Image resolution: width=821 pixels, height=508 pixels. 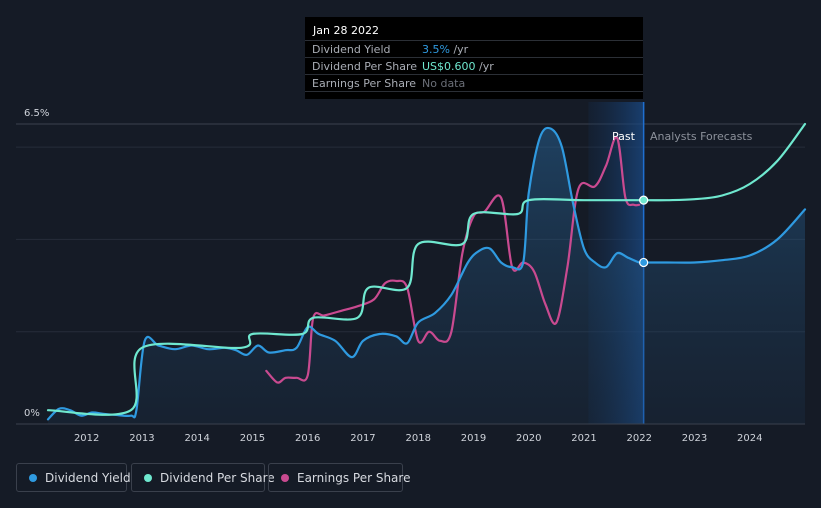 What do you see at coordinates (252, 438) in the screenshot?
I see `x-tick-label: 2015` at bounding box center [252, 438].